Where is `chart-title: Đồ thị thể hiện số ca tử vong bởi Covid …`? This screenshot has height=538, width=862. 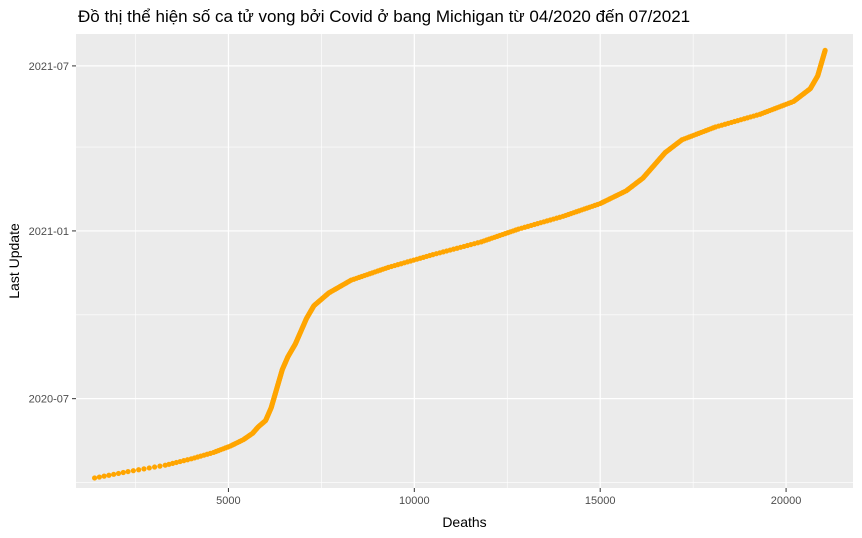
chart-title: Đồ thị thể hiện số ca tử vong bởi Covid … is located at coordinates (384, 16).